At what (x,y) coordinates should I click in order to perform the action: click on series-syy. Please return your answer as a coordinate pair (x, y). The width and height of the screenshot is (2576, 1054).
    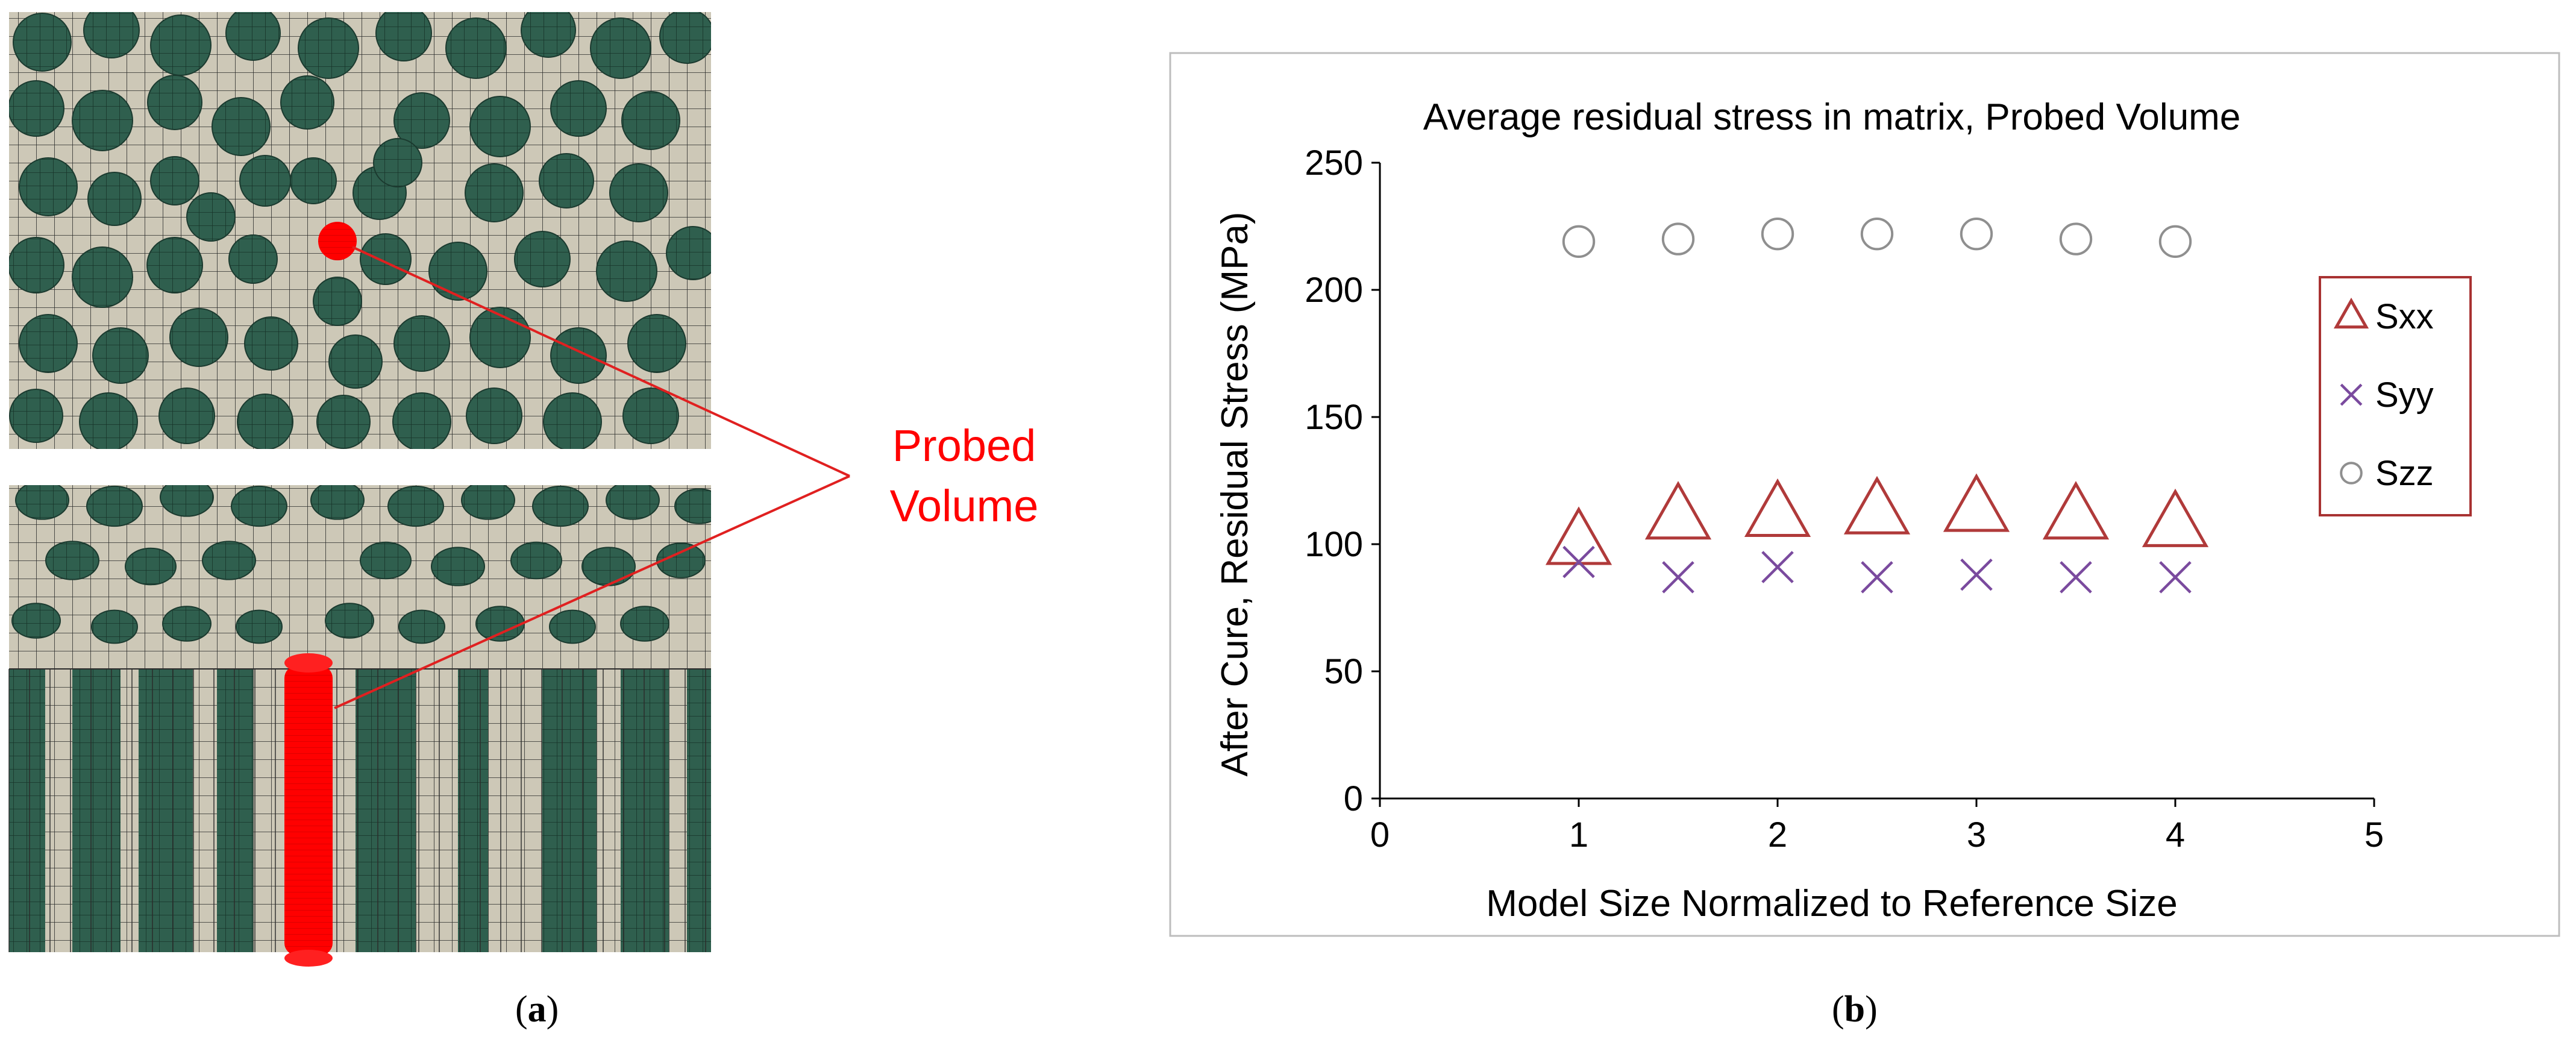
    Looking at the image, I should click on (1877, 569).